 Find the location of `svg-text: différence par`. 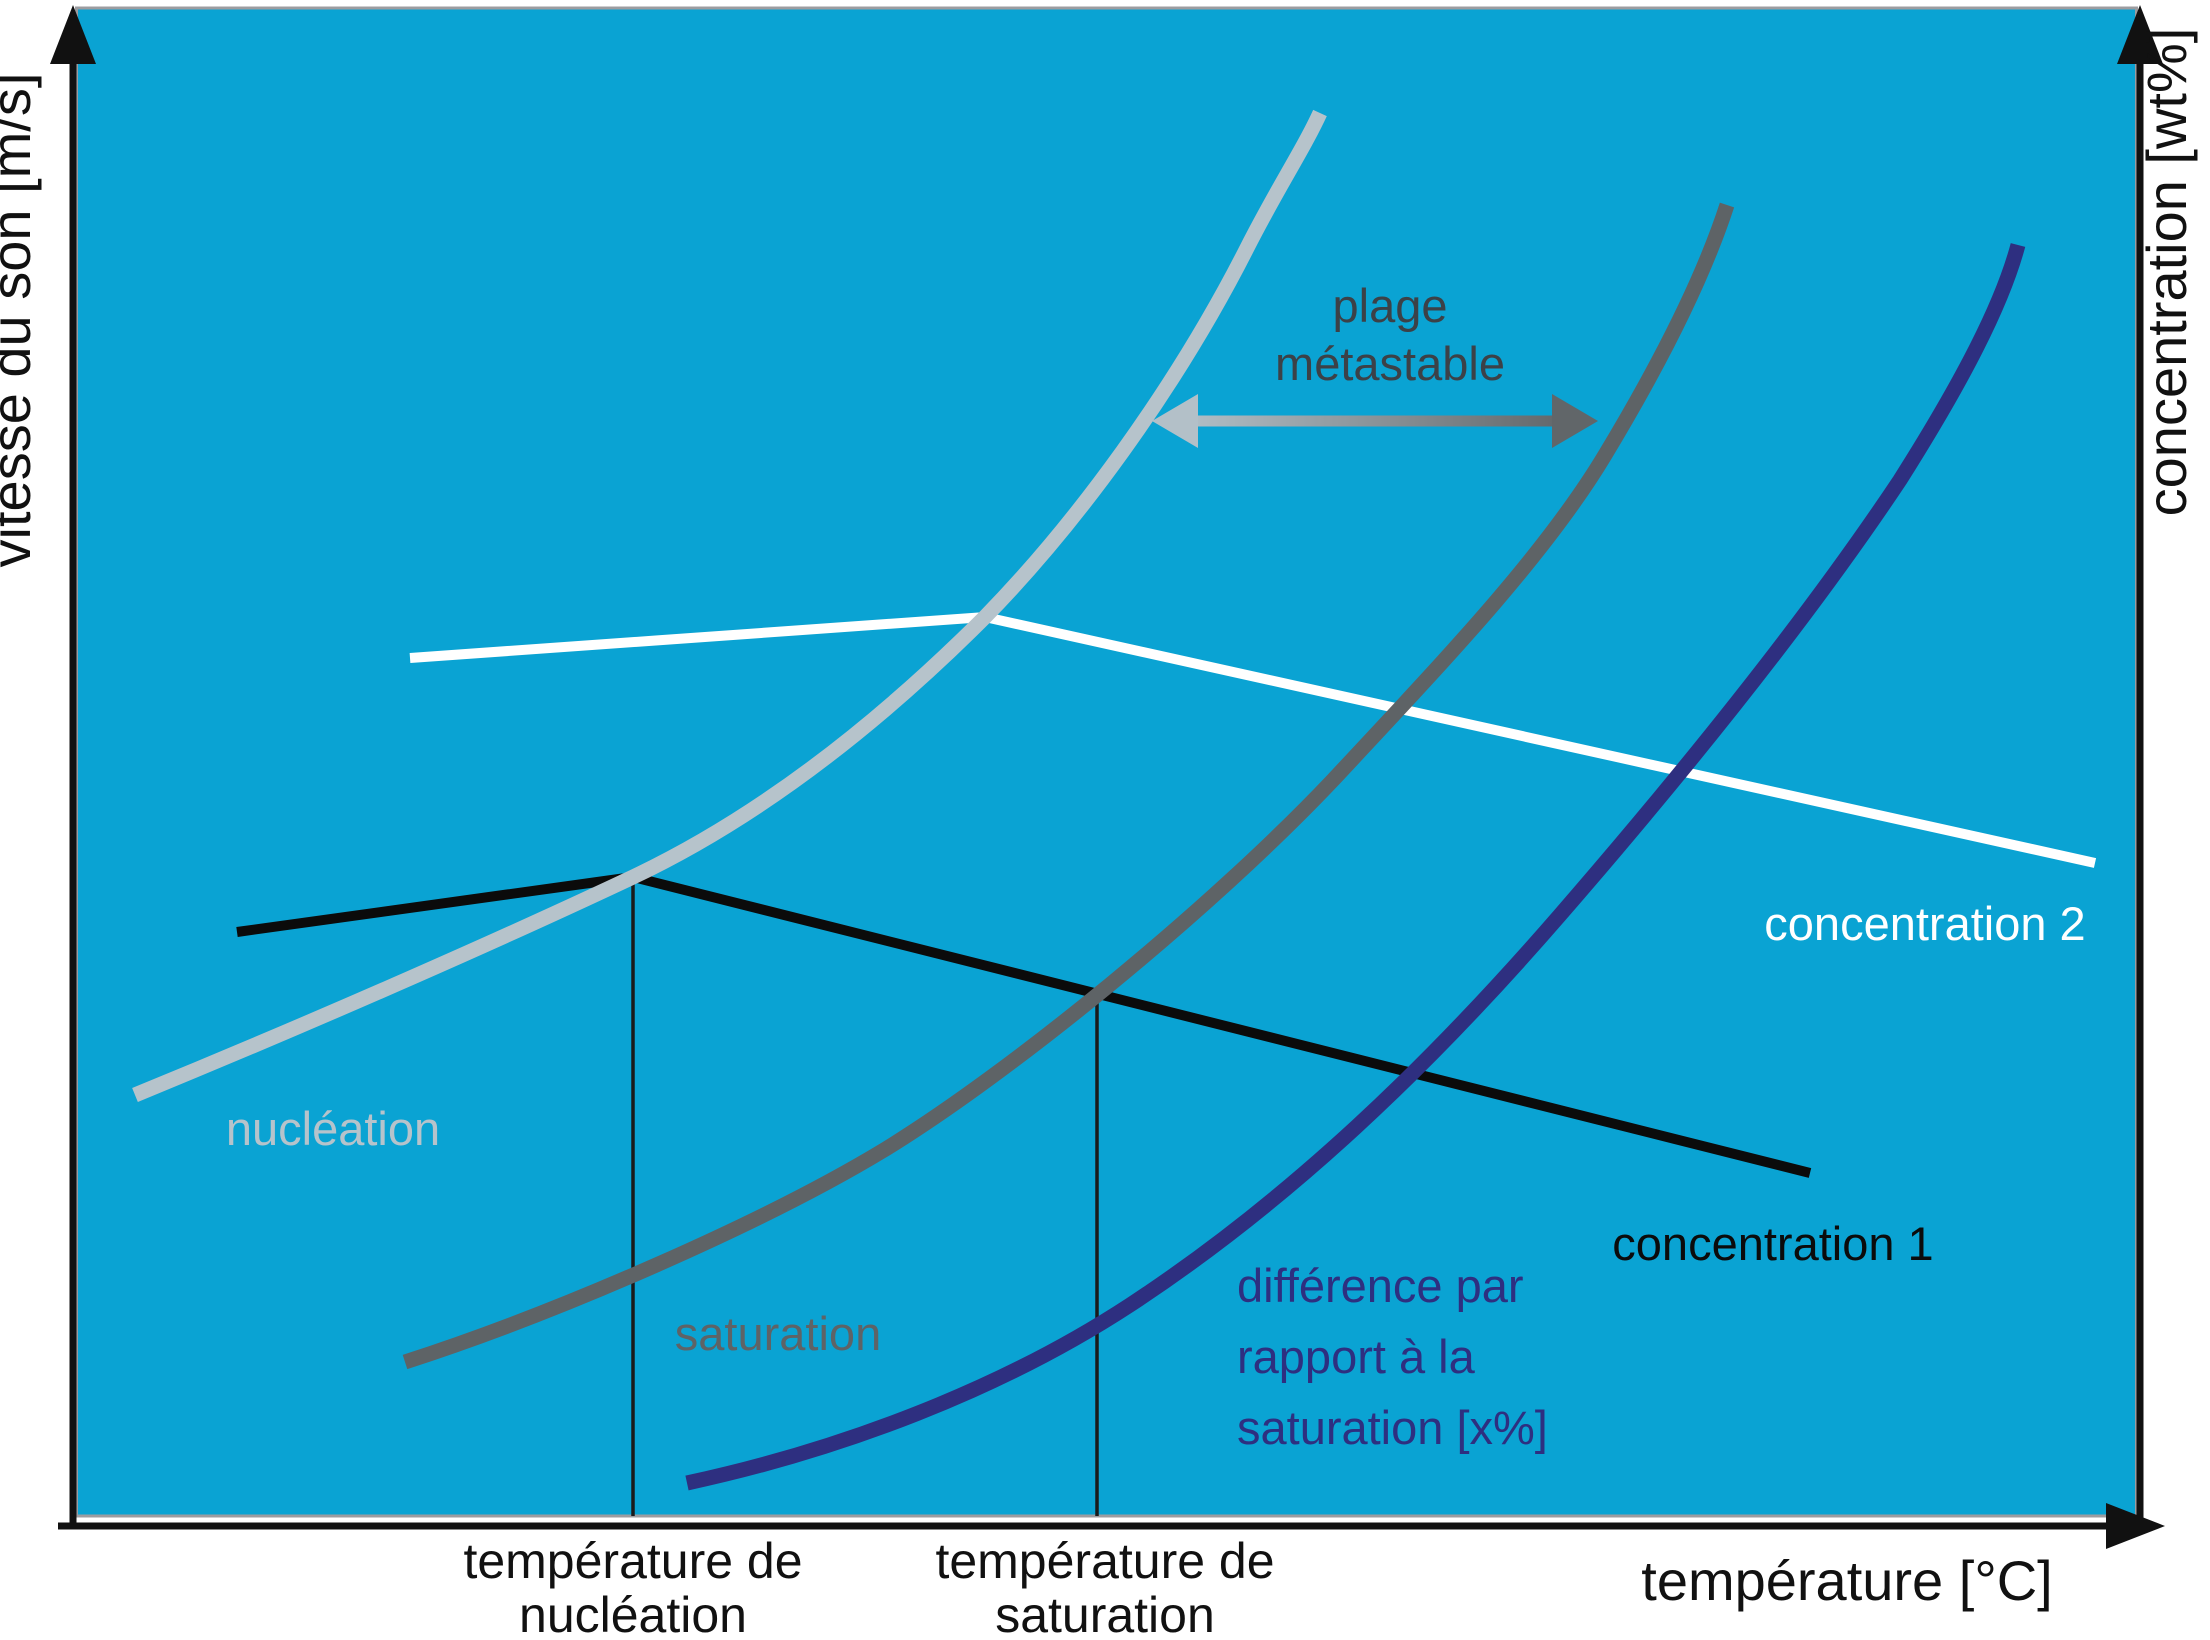

svg-text: différence par is located at coordinates (1380, 1285).